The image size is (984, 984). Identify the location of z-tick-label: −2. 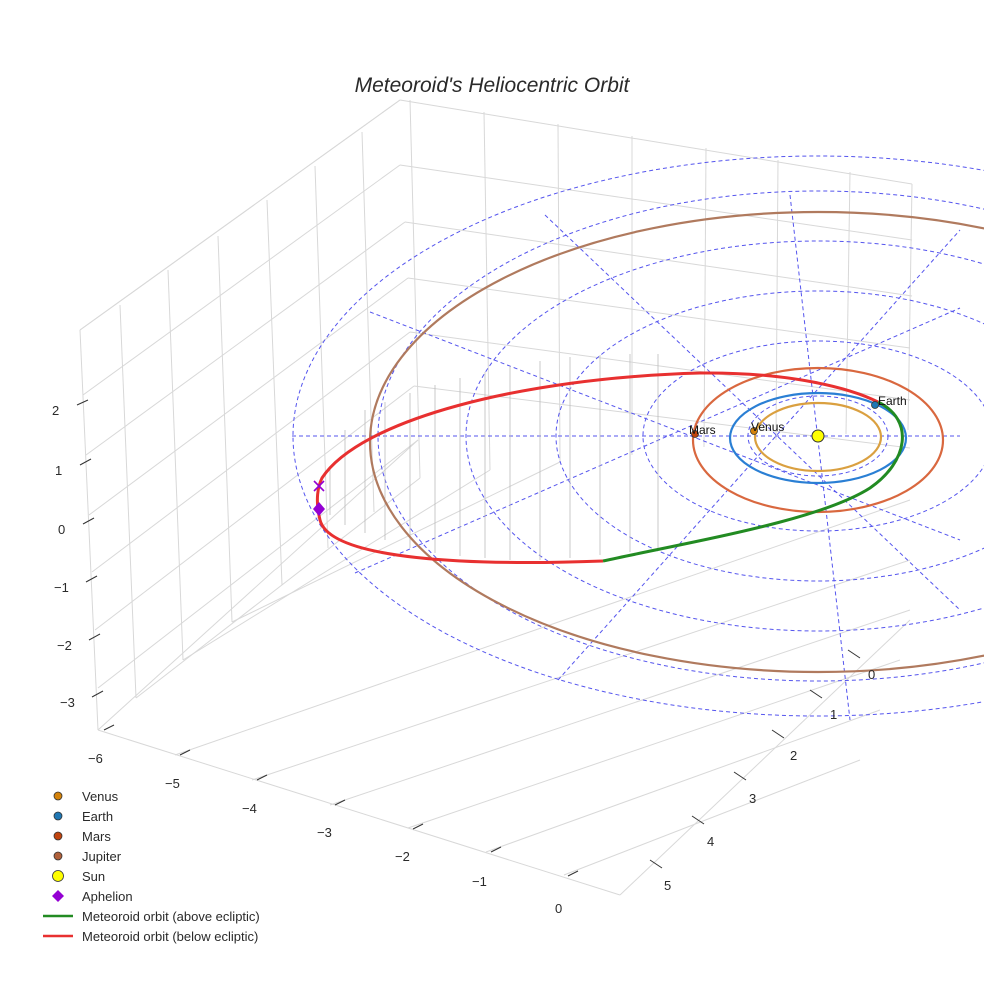
(64, 645).